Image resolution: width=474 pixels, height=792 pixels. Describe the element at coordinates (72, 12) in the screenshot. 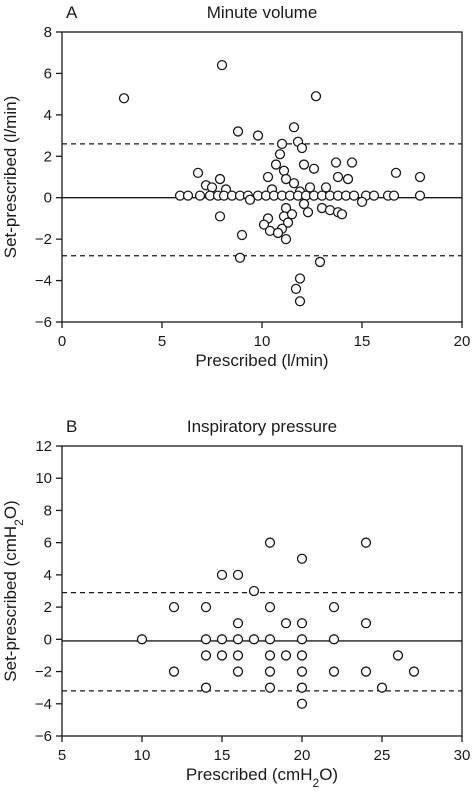

I see `panel-a-letter: A` at that location.